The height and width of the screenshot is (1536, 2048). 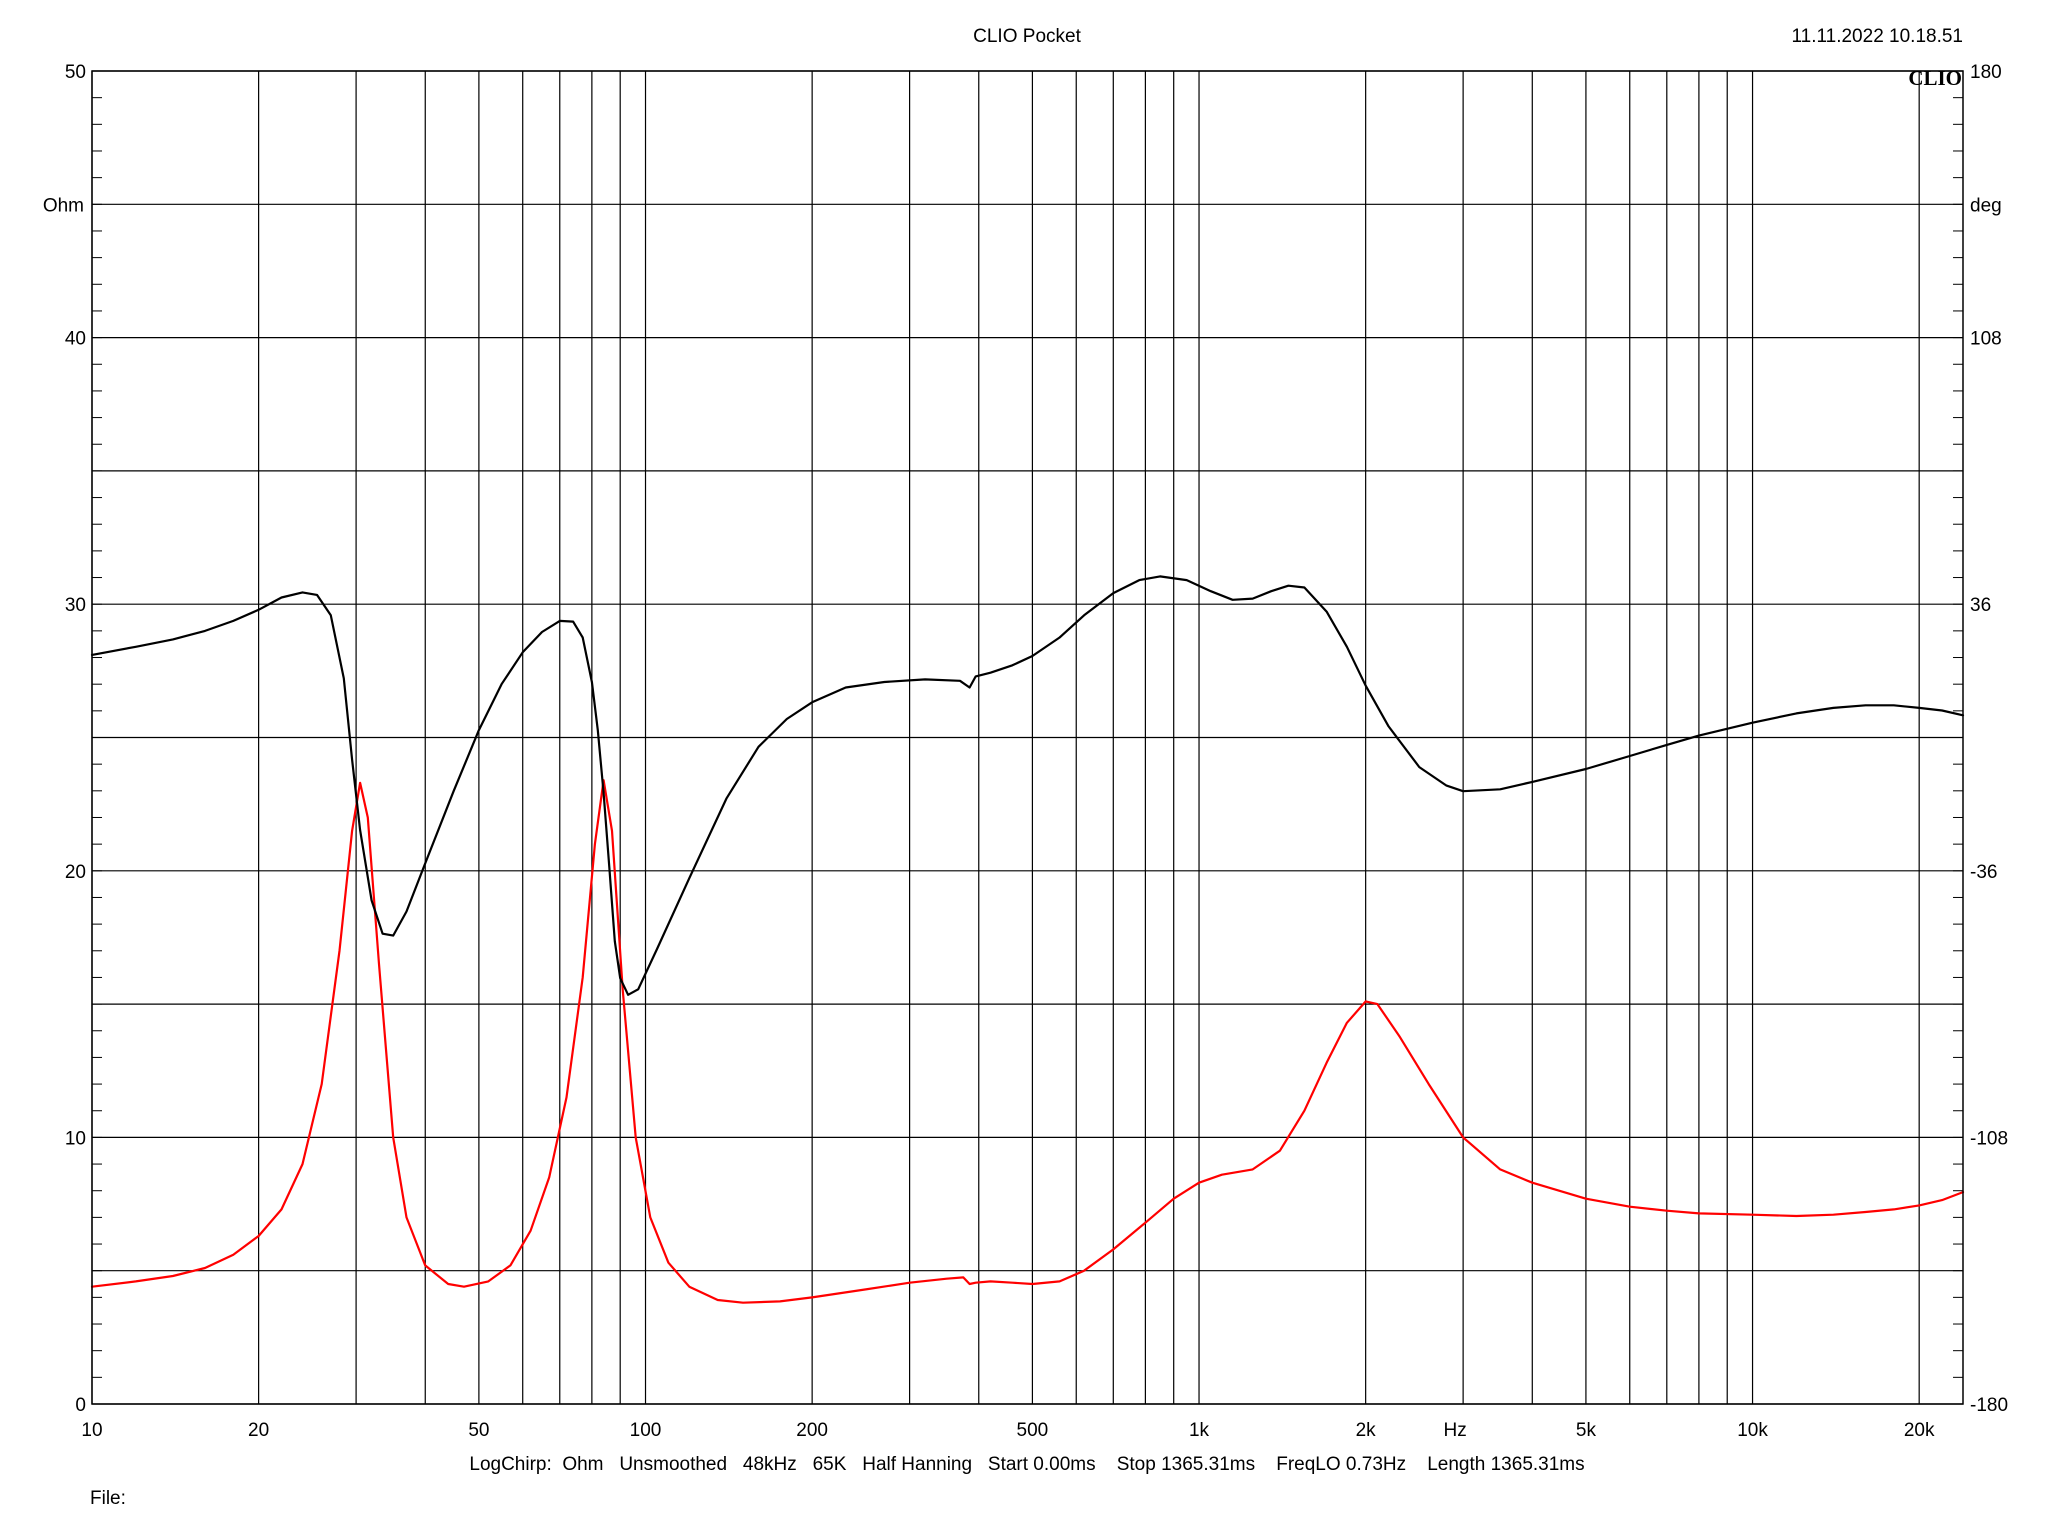 I want to click on x-tick-label: 20k, so click(x=1919, y=1430).